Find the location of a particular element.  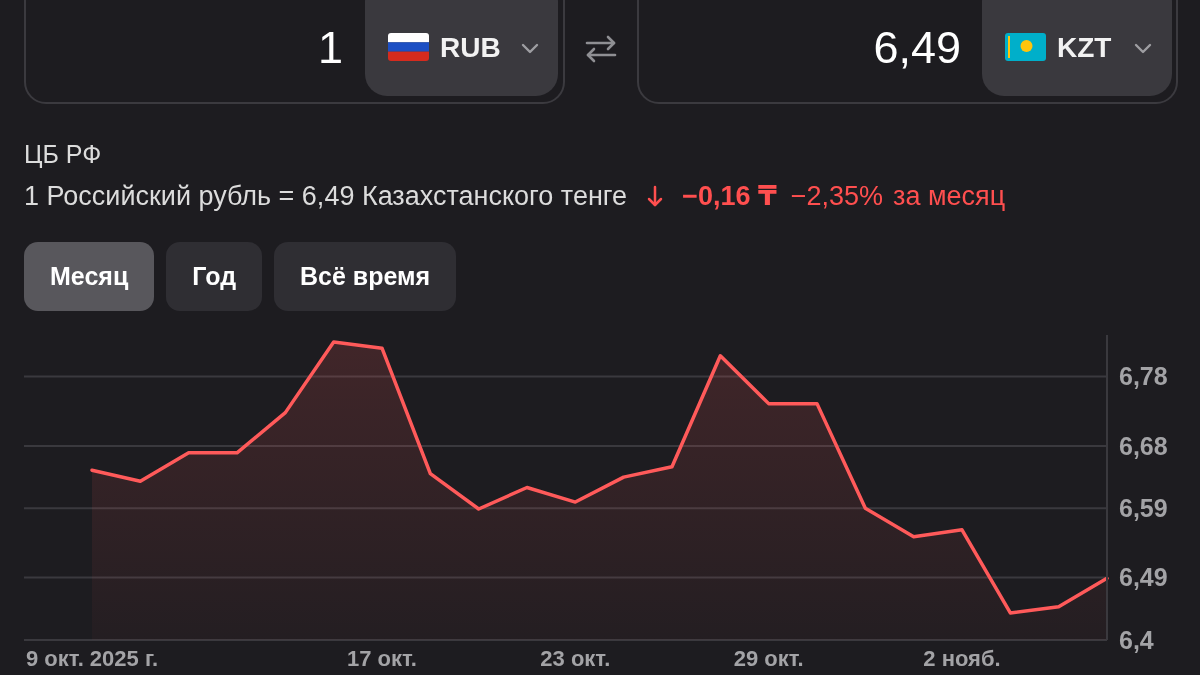

text: 1 Российский рубль = 6,49 Казахстанского тенге is located at coordinates (326, 196).